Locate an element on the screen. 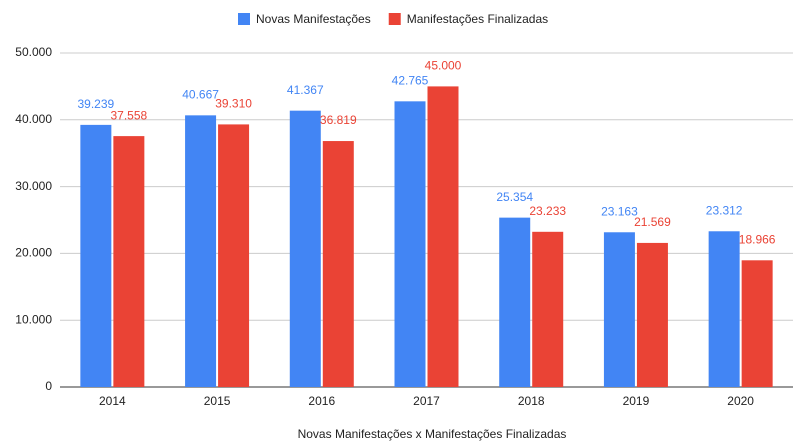 The width and height of the screenshot is (805, 443). data-label: 23.233 is located at coordinates (547, 211).